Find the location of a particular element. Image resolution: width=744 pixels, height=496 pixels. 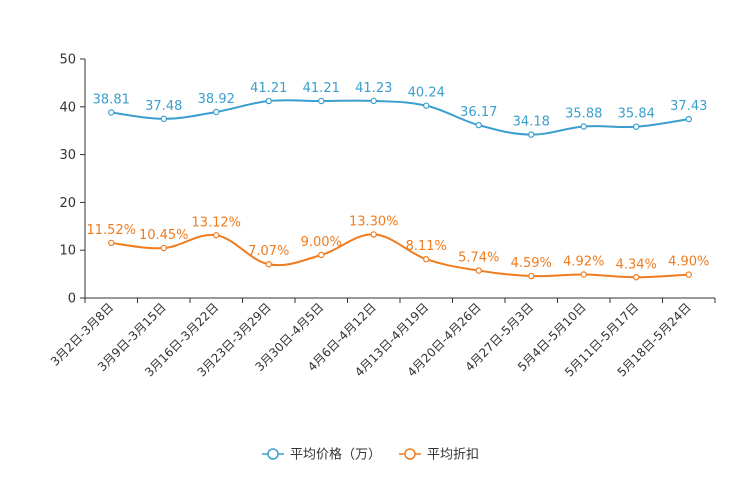

data-label: 13.30% is located at coordinates (374, 221).